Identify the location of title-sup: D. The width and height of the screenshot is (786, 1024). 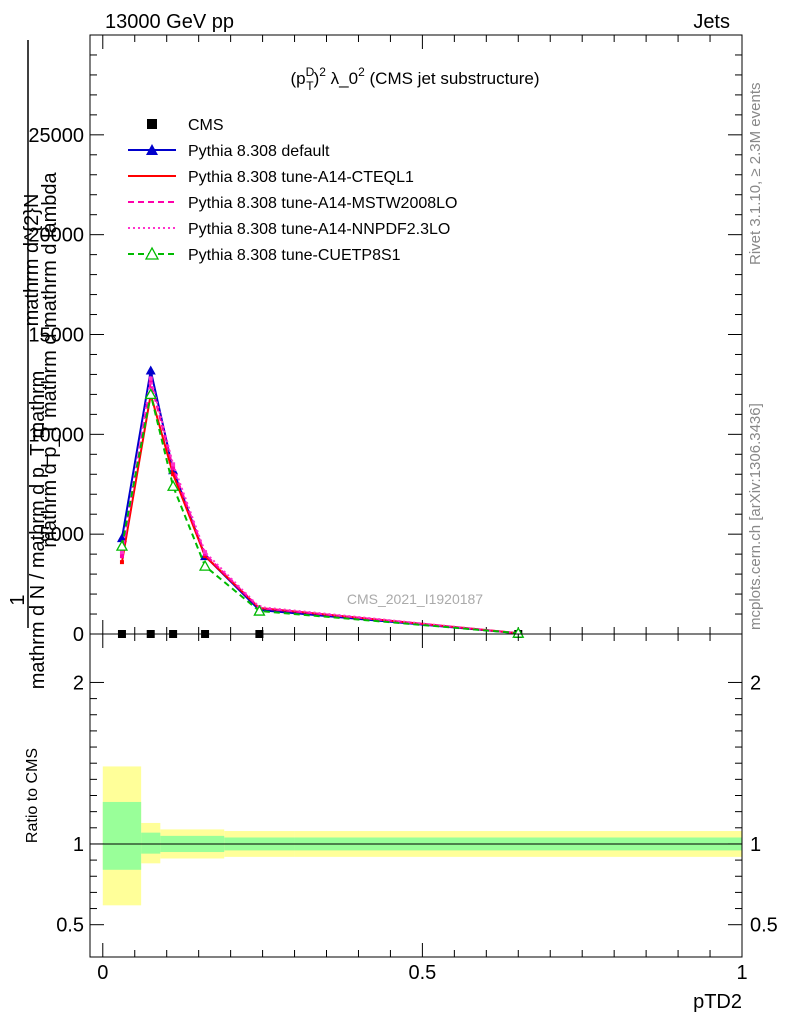
(310, 72).